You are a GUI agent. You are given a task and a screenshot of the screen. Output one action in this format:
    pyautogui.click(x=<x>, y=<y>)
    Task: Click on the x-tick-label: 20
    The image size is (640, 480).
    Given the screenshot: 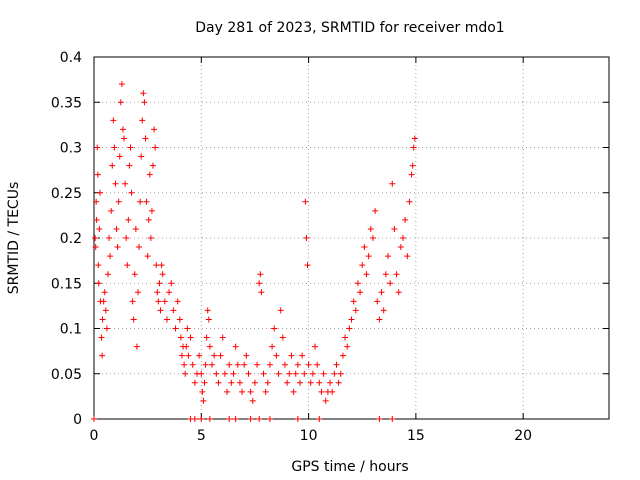 What is the action you would take?
    pyautogui.click(x=523, y=436)
    